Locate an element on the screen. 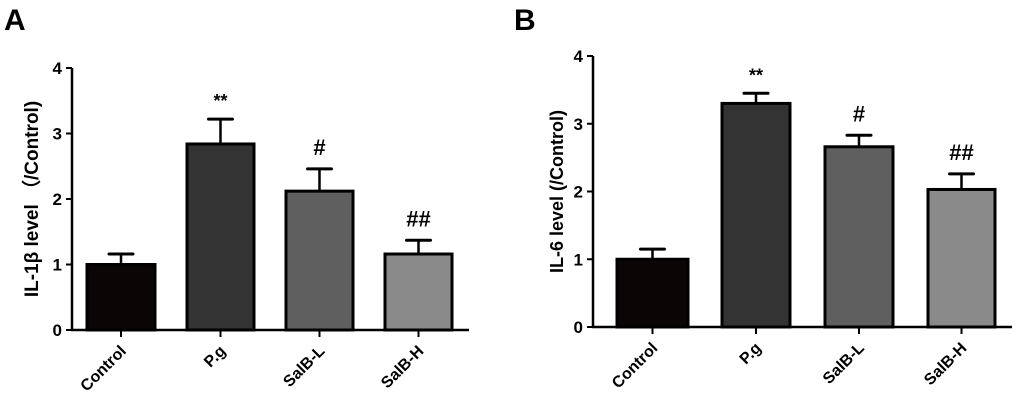  panel-label: A is located at coordinates (15, 20).